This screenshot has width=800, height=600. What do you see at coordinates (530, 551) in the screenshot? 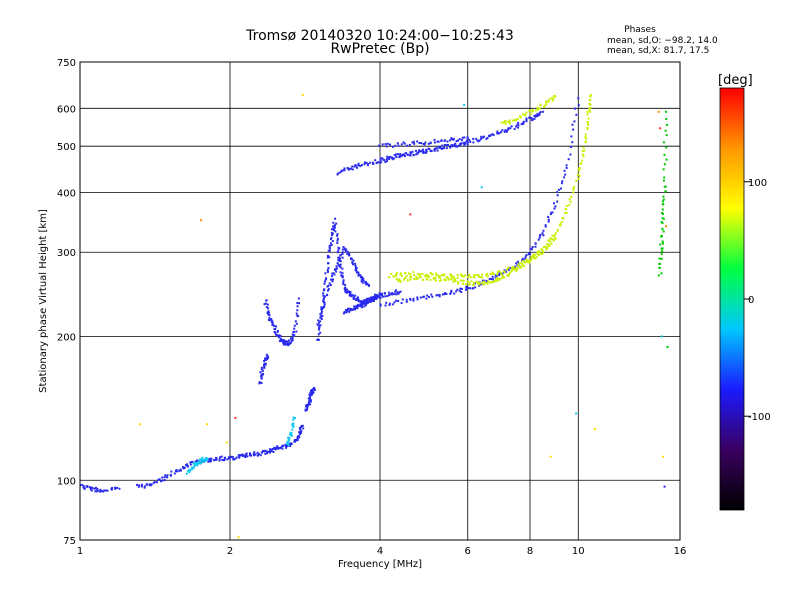
I see `x-tick-label: 8` at bounding box center [530, 551].